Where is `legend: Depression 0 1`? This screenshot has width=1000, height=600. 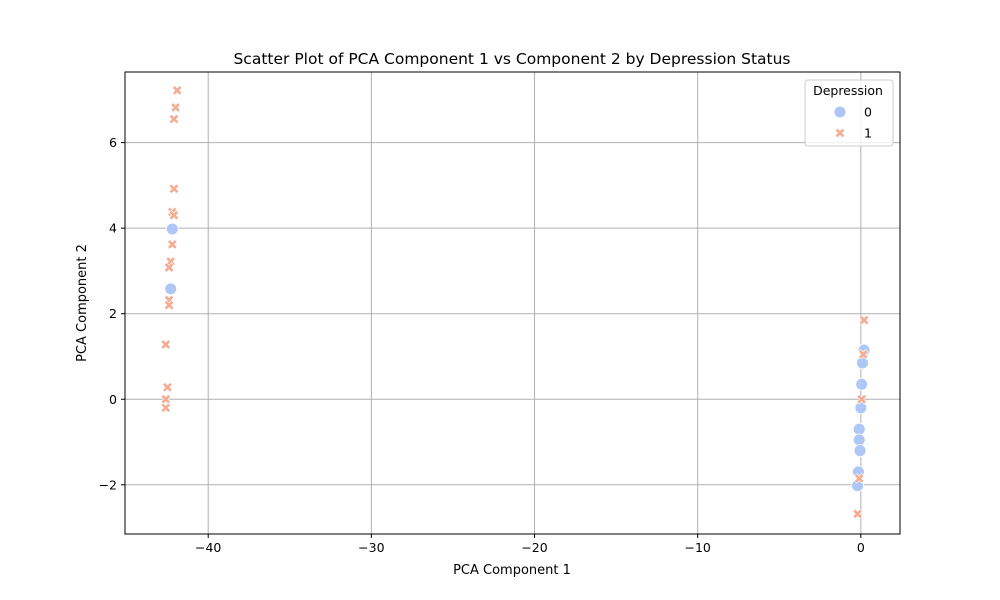 legend: Depression 0 1 is located at coordinates (849, 113).